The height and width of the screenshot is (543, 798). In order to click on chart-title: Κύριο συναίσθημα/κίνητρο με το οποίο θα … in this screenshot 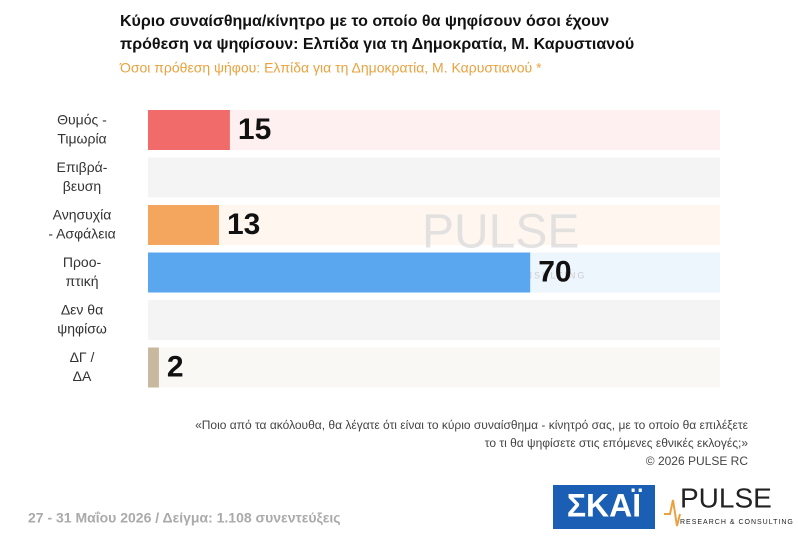, I will do `click(364, 21)`.